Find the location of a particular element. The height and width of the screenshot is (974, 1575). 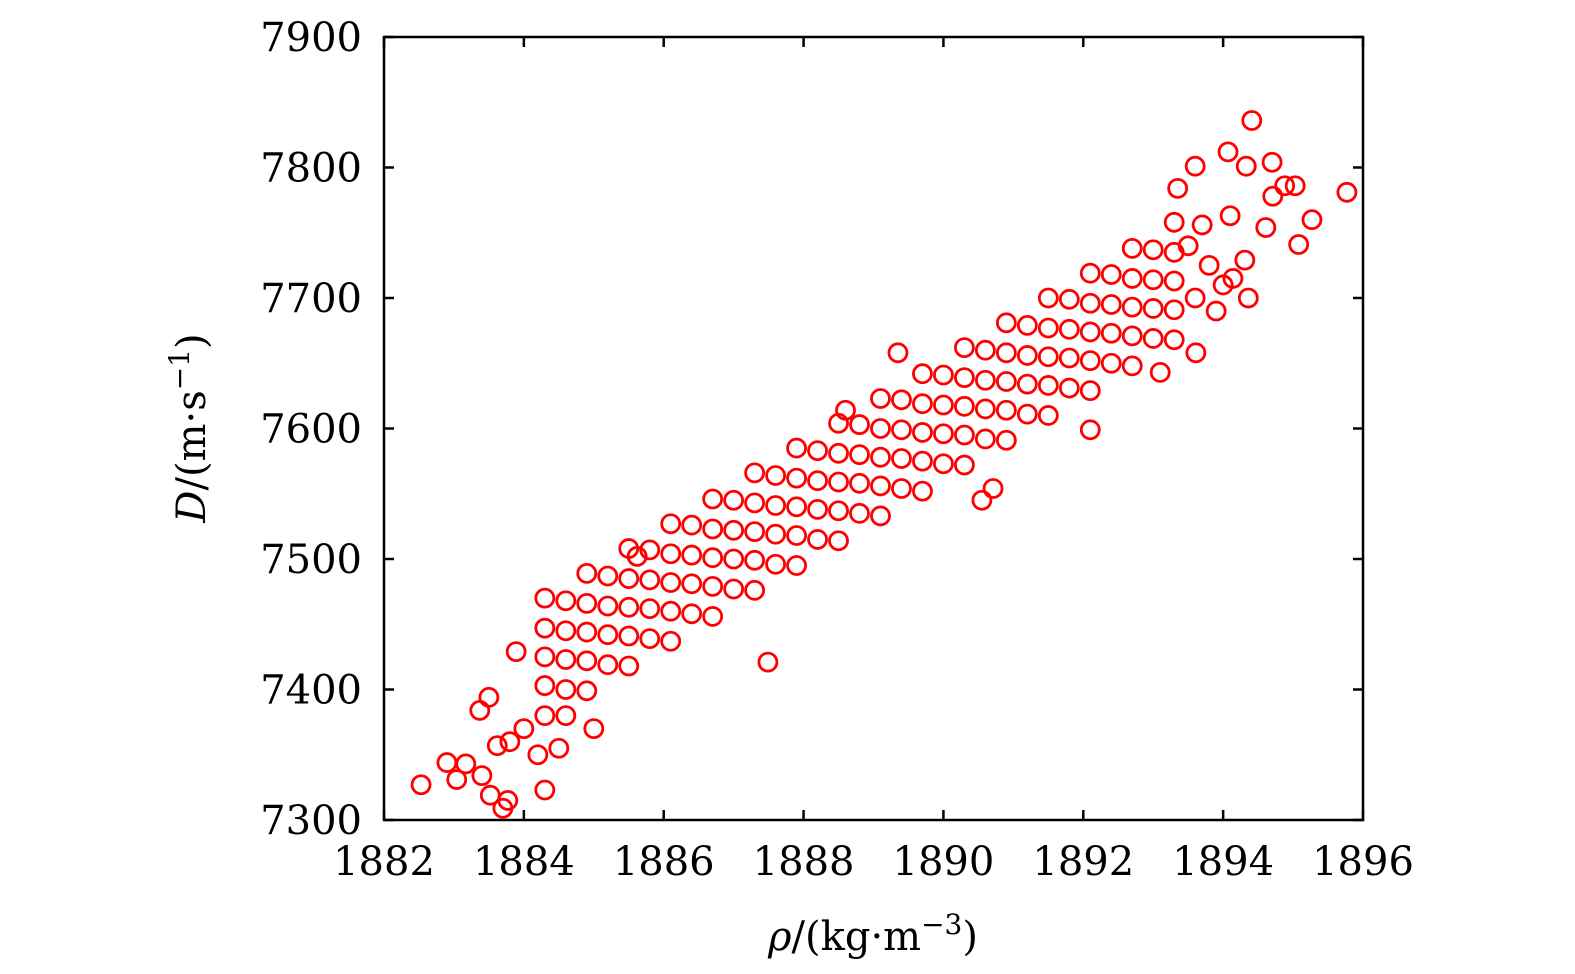

y-tick-label: 7800 is located at coordinates (311, 169).